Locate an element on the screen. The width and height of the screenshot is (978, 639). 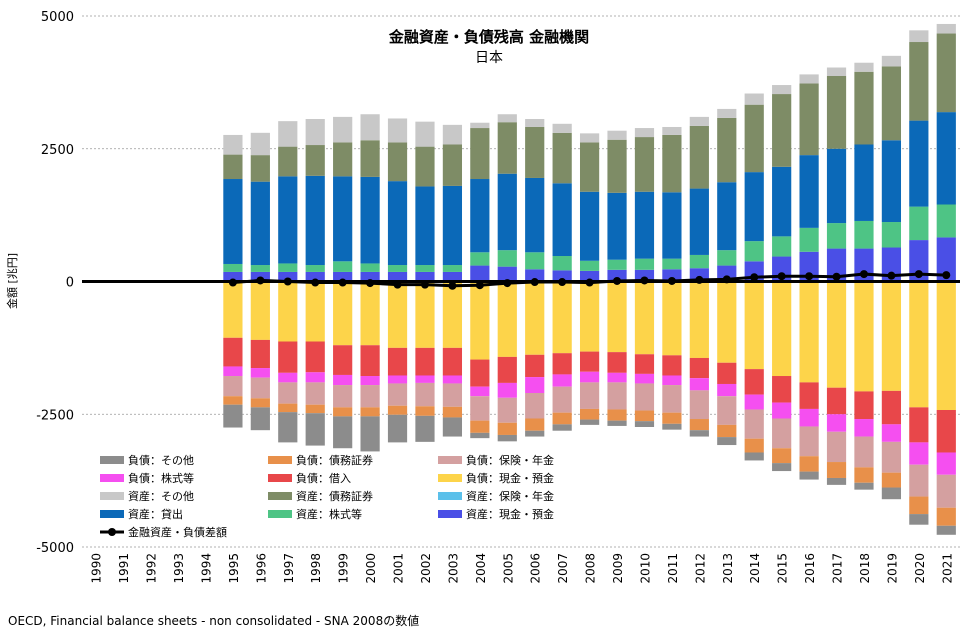
diff-point-2009 is located at coordinates (617, 280).